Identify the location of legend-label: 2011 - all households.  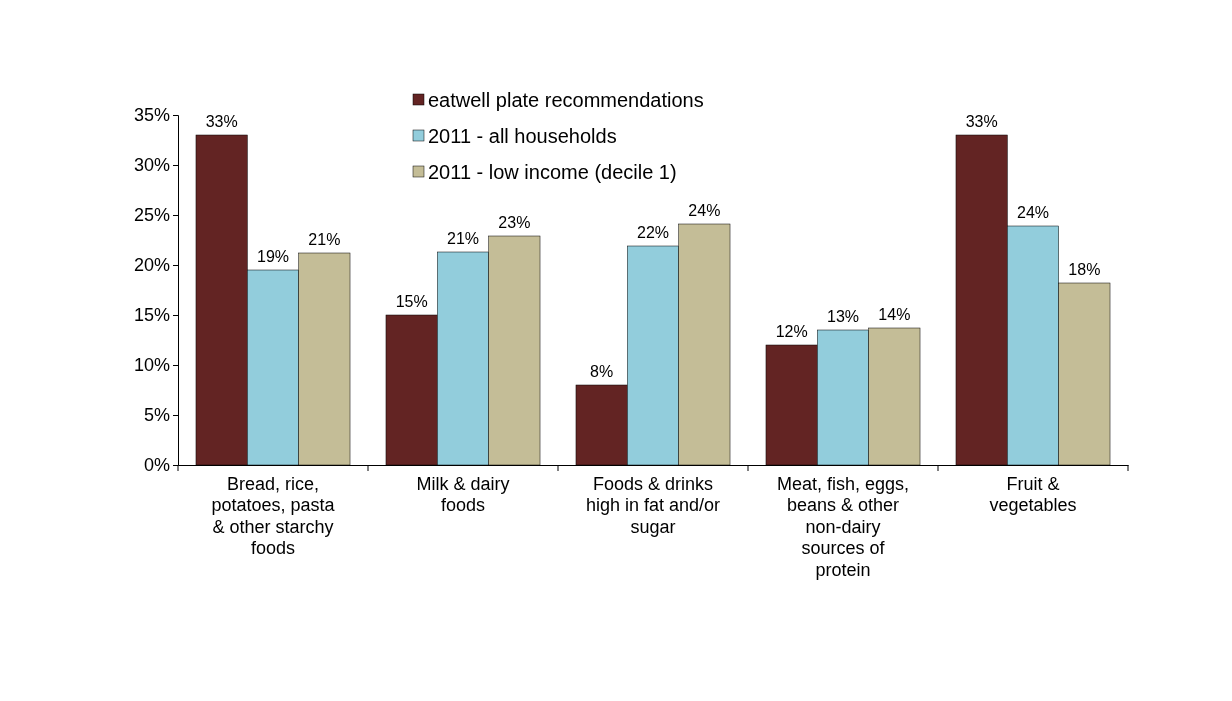
(522, 136).